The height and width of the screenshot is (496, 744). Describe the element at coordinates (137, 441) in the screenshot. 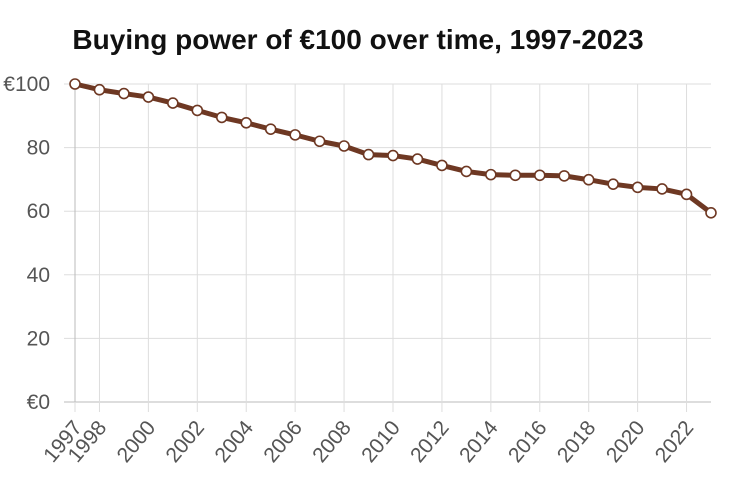

I see `x-tick-label: 2000` at that location.